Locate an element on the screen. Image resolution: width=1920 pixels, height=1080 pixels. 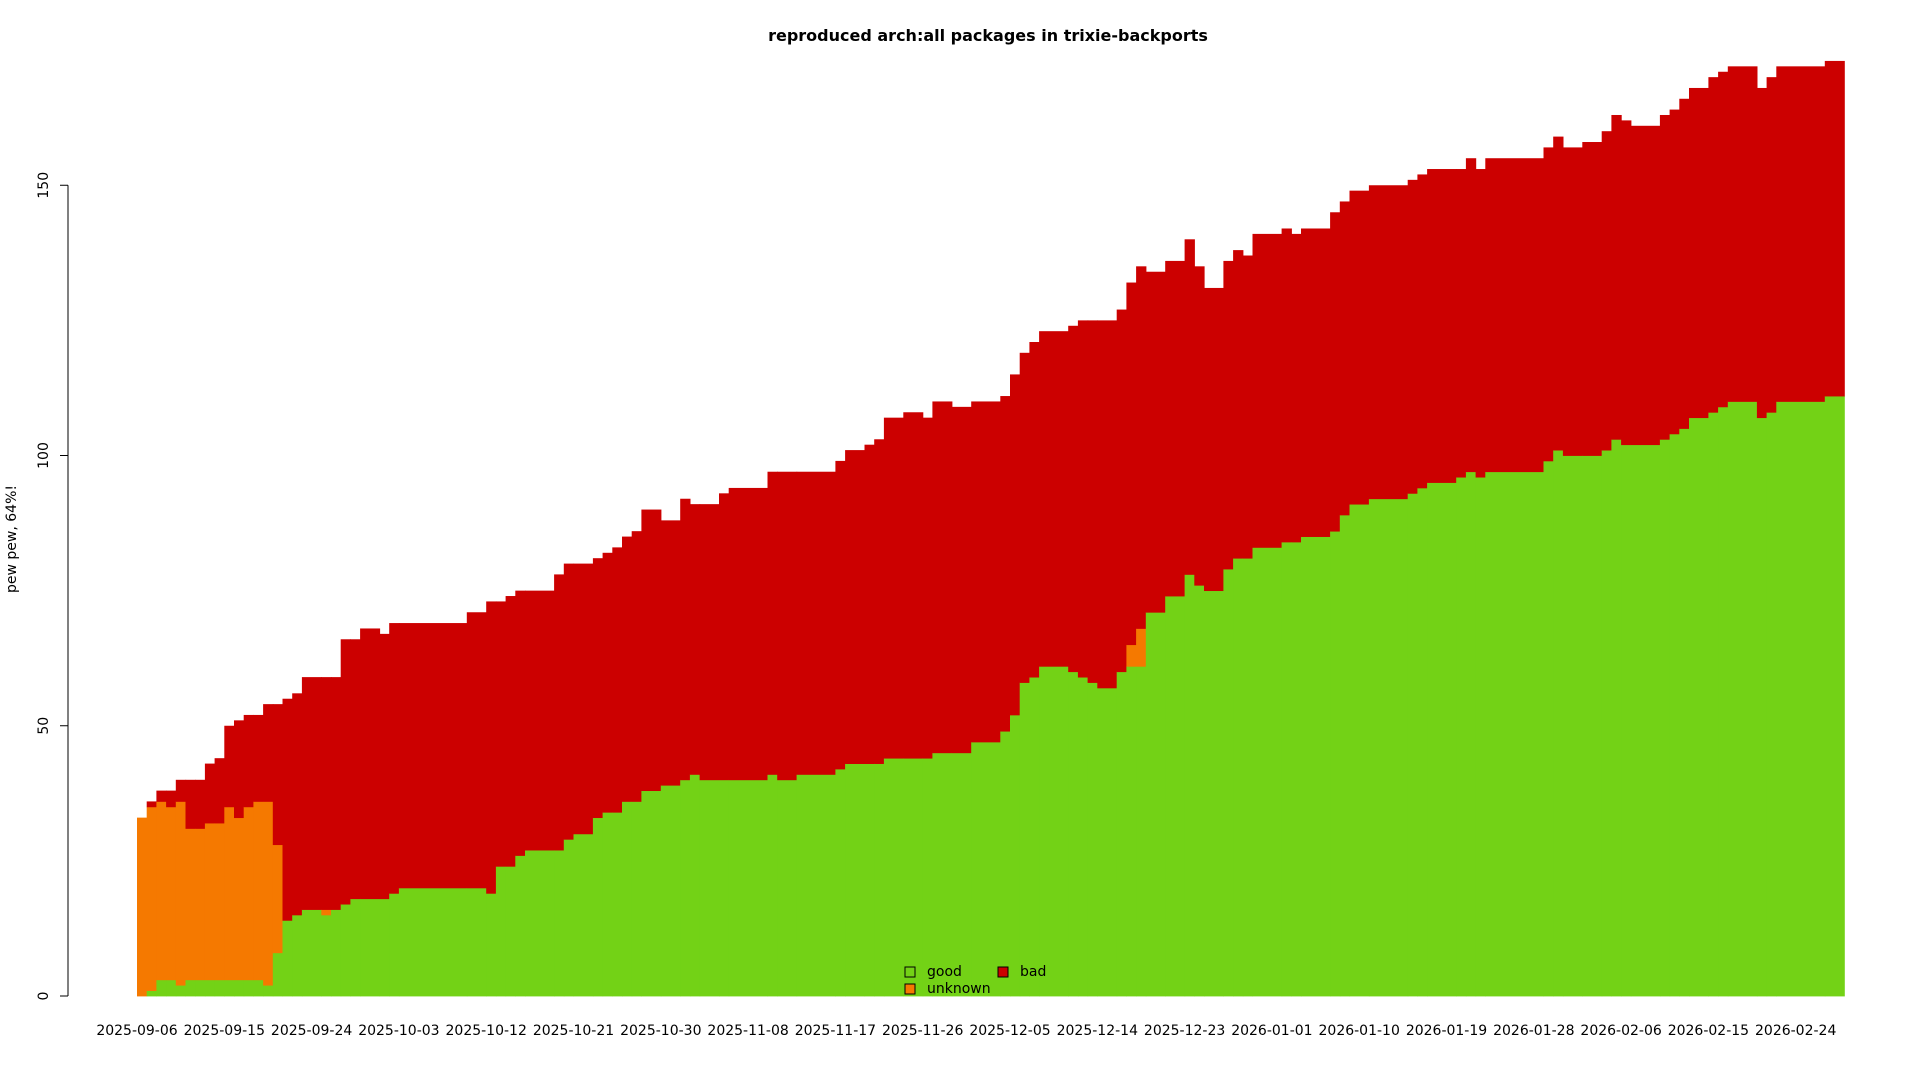
x-tick-label: 2025-12-14 is located at coordinates (1097, 1031).